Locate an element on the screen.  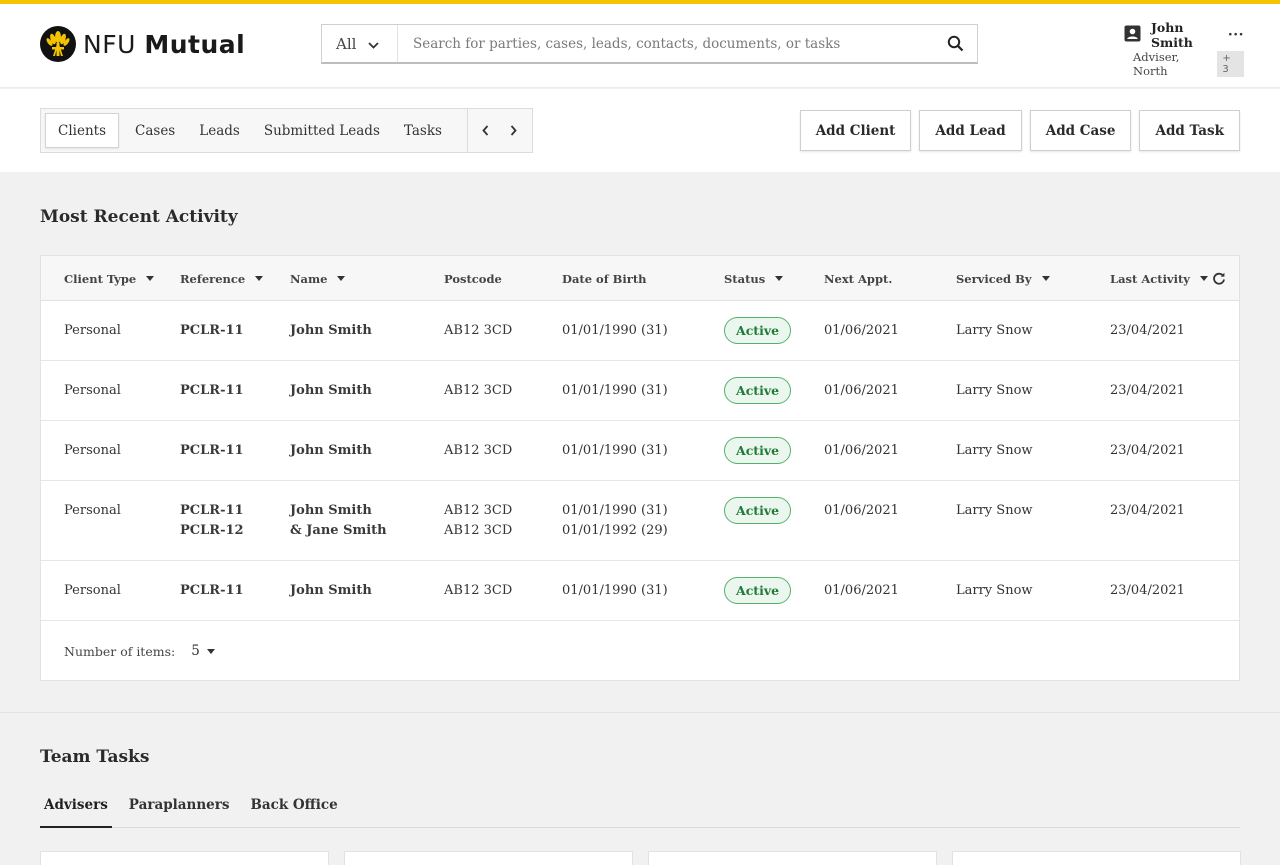
tab-back-office: Back Office is located at coordinates (294, 805).